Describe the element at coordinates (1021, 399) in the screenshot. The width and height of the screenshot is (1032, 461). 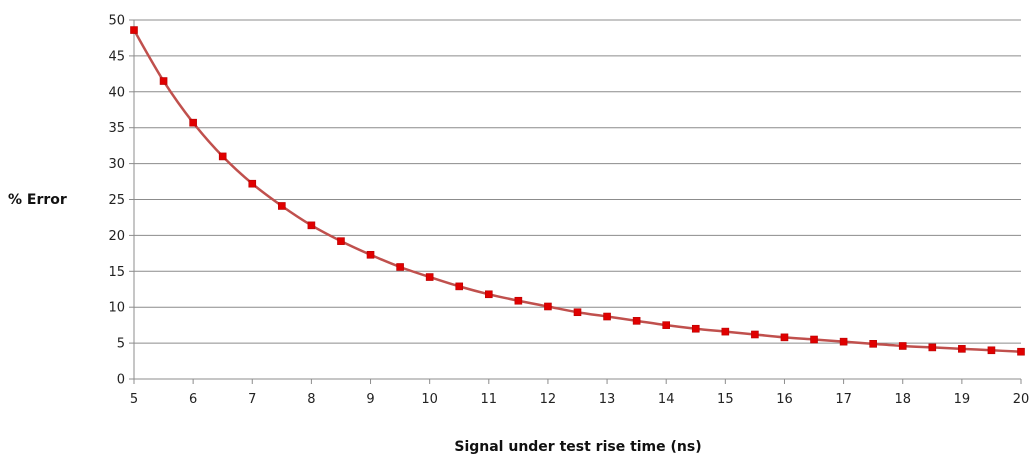
I see `x-tick-label: 20` at that location.